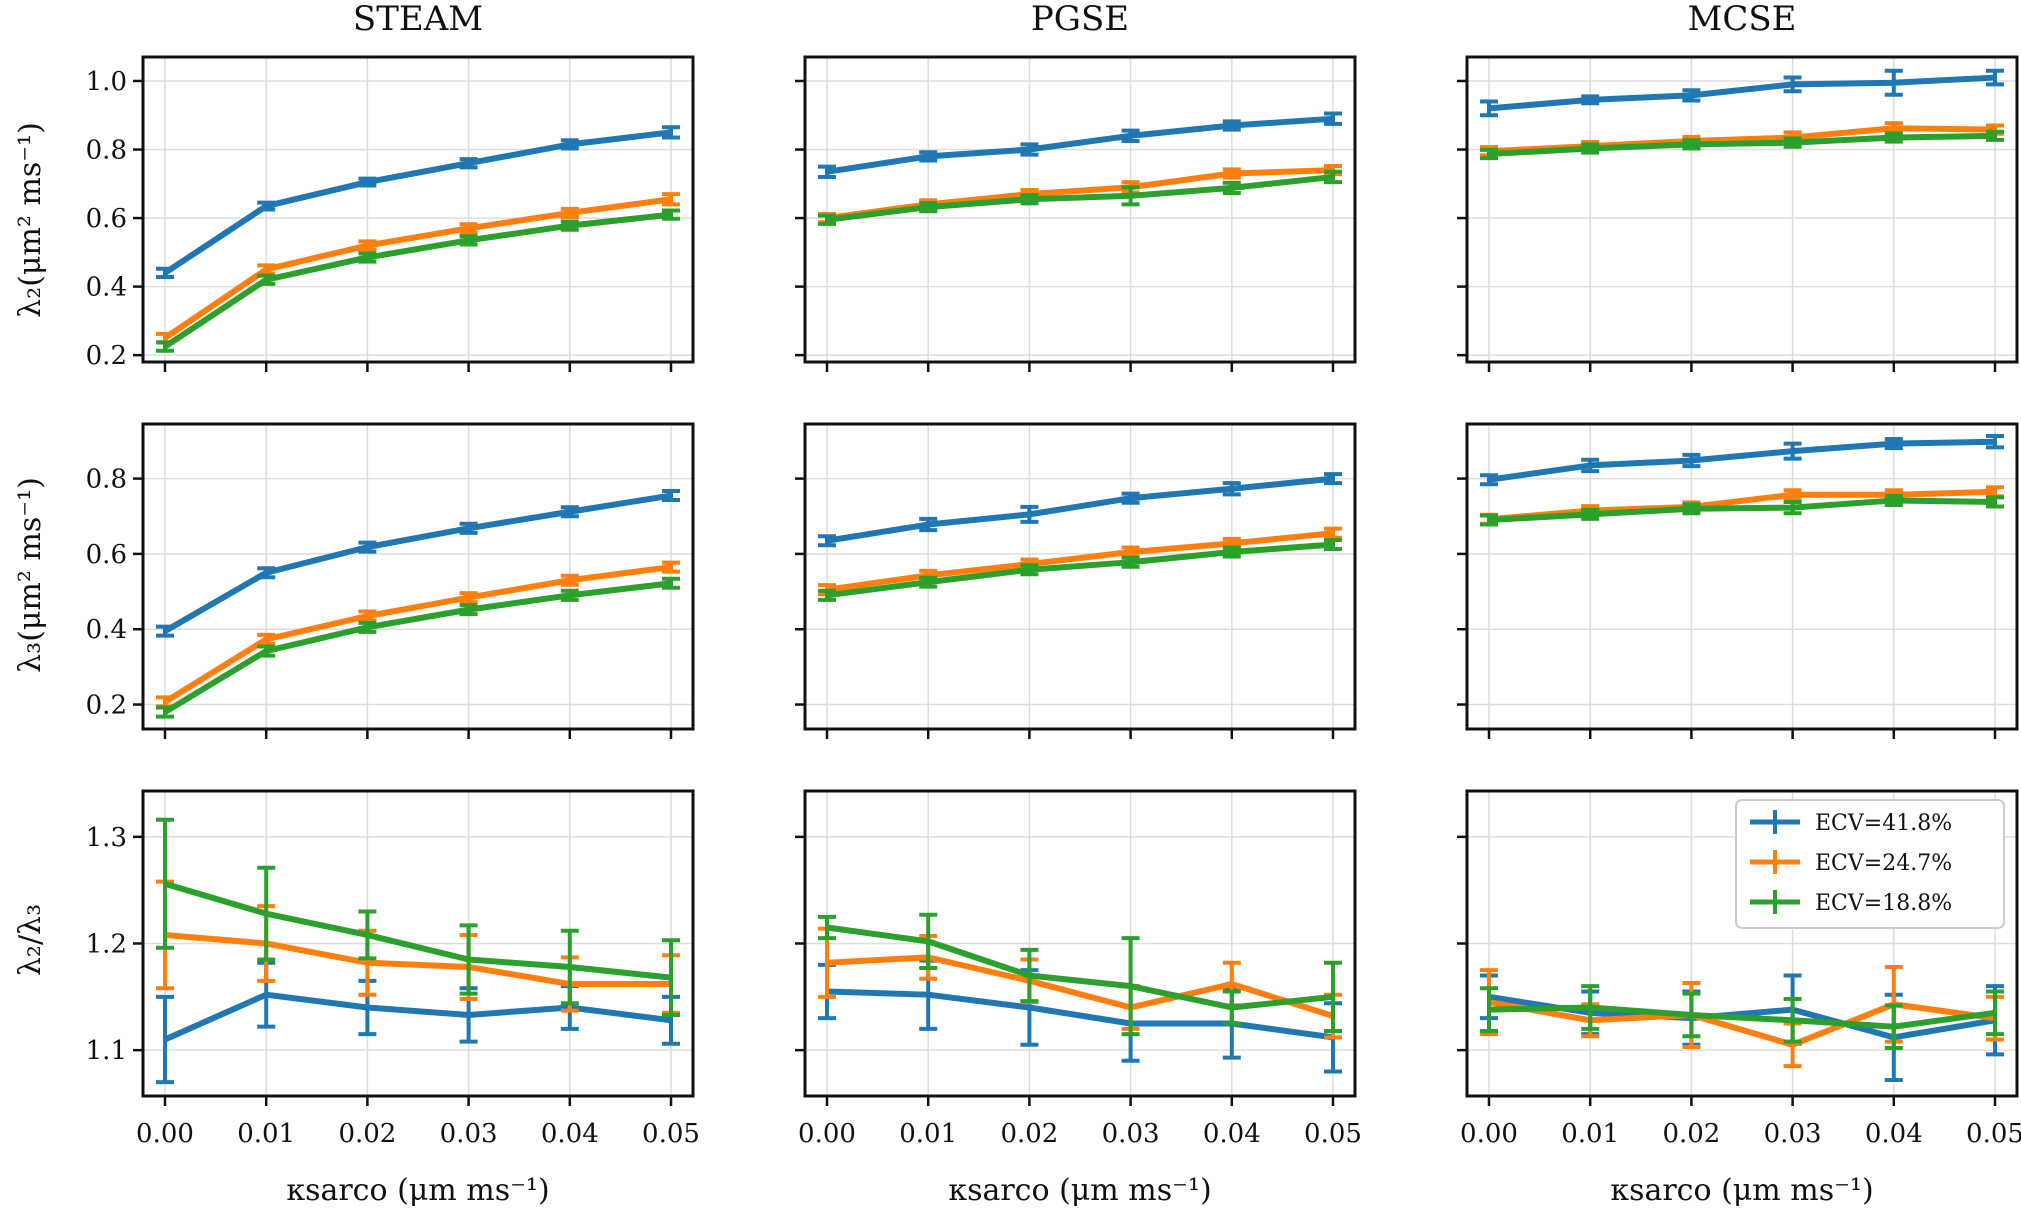 This screenshot has height=1213, width=2021. Describe the element at coordinates (30, 549) in the screenshot. I see `row-ylabels: λ₂(μm² ms⁻¹) λ₃(μm² ms⁻¹) λ₂/λ₃` at that location.